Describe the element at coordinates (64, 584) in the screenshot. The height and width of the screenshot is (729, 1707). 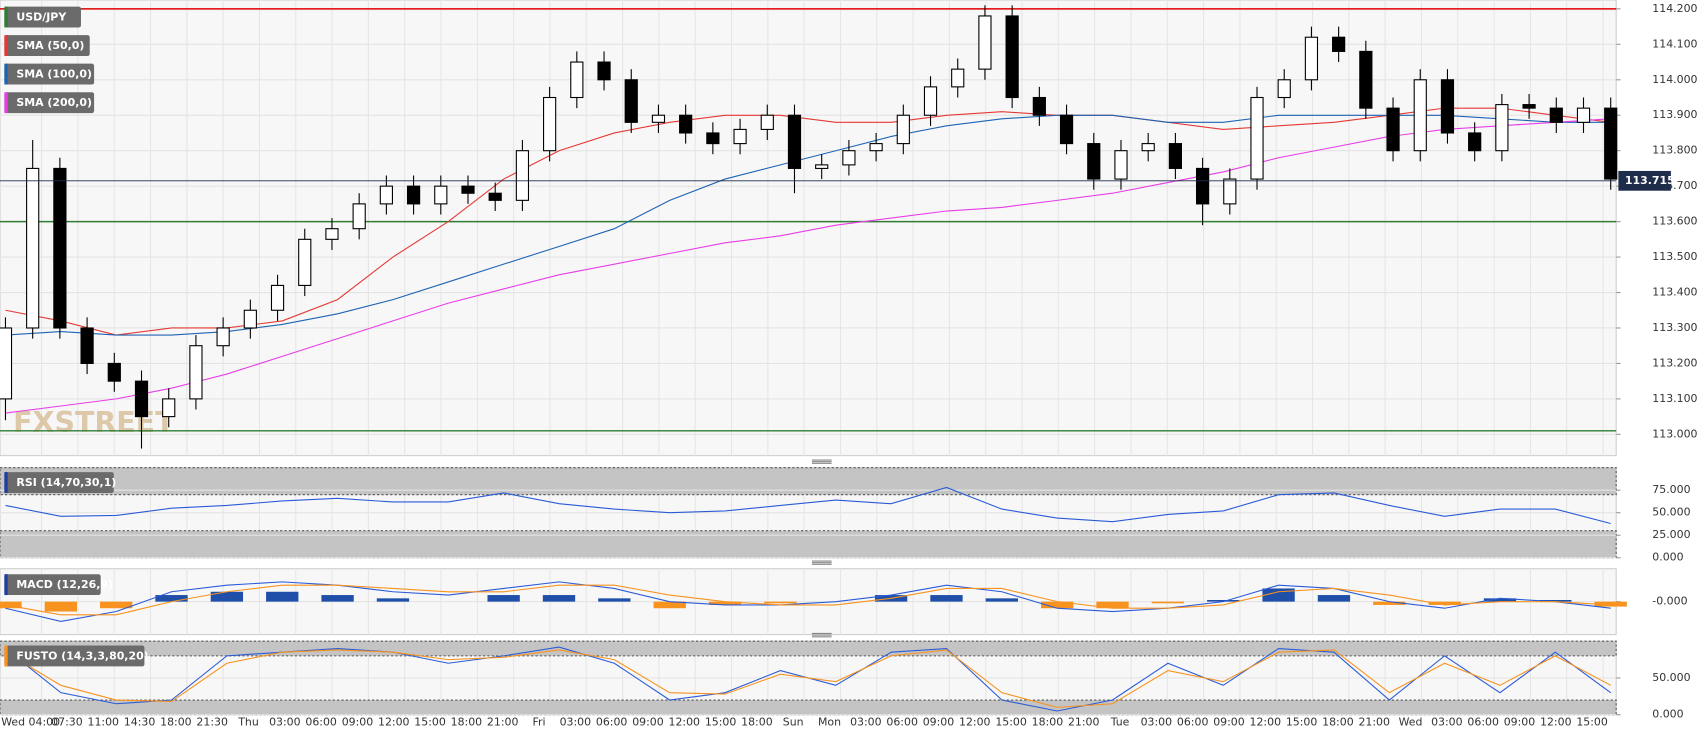
I see `legend-label: MACD (12,26,9)` at that location.